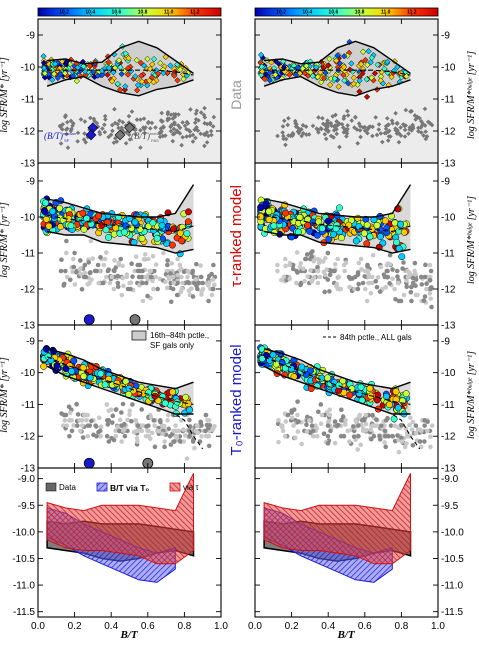  Describe the element at coordinates (448, 218) in the screenshot. I see `ytick-label: -10` at that location.